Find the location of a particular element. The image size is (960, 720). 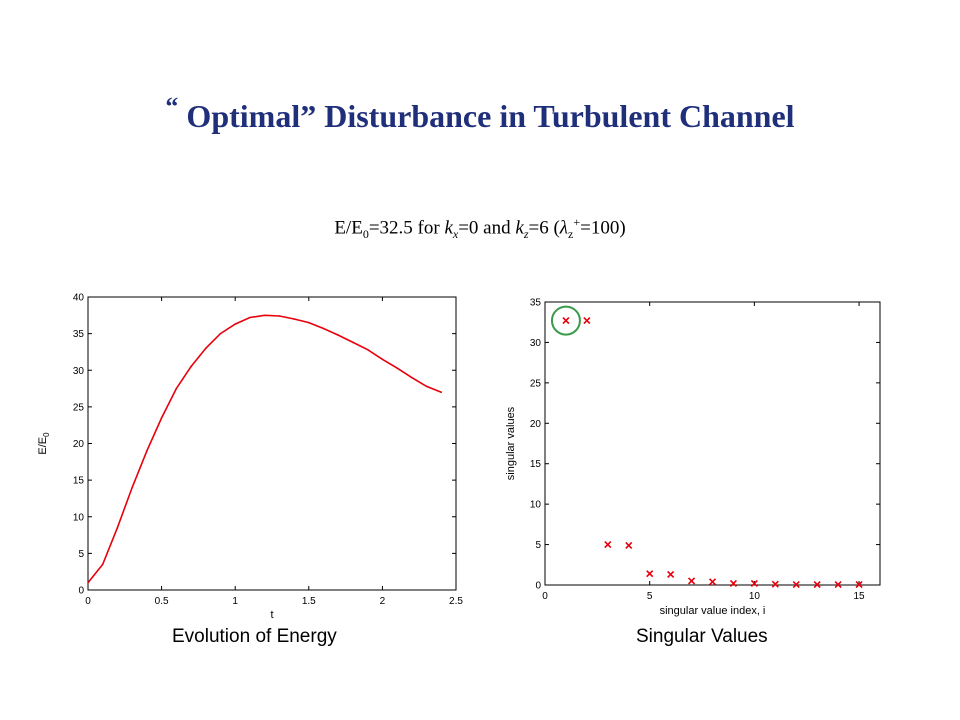

sv-y-tick-label: 0 is located at coordinates (538, 586).